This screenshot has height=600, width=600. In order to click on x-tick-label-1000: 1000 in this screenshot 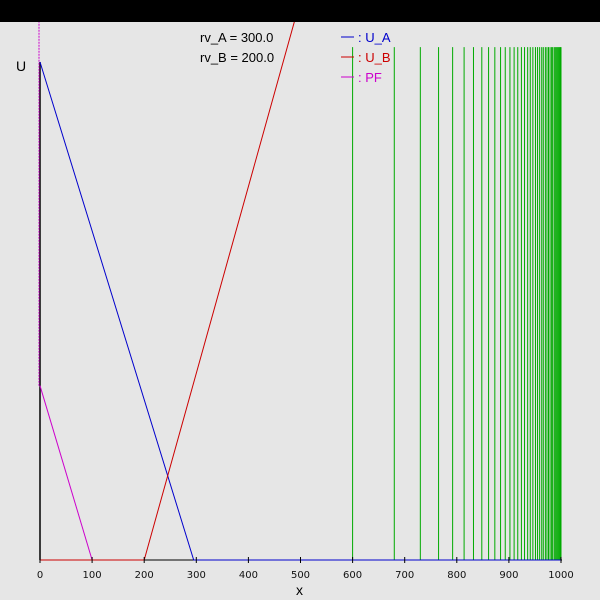, I will do `click(560, 575)`.